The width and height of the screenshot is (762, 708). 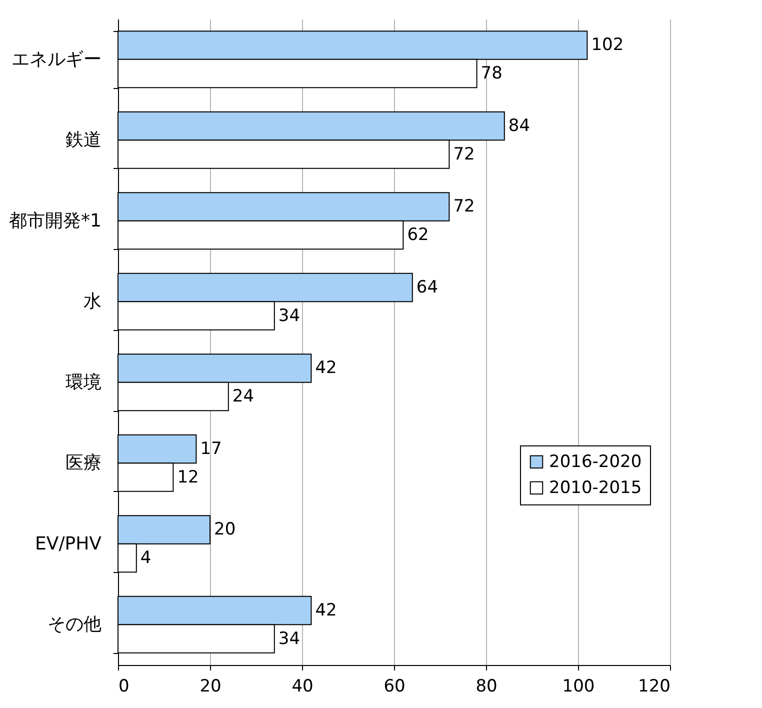 What do you see at coordinates (491, 74) in the screenshot?
I see `data-label: 78` at bounding box center [491, 74].